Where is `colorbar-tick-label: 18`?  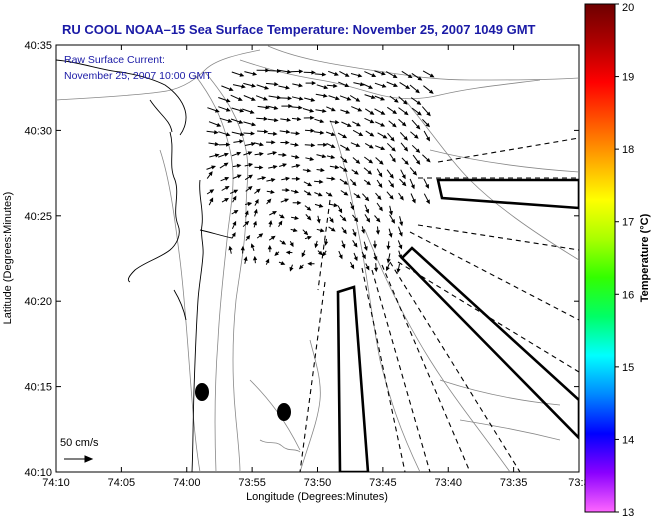
colorbar-tick-label: 18 is located at coordinates (628, 150).